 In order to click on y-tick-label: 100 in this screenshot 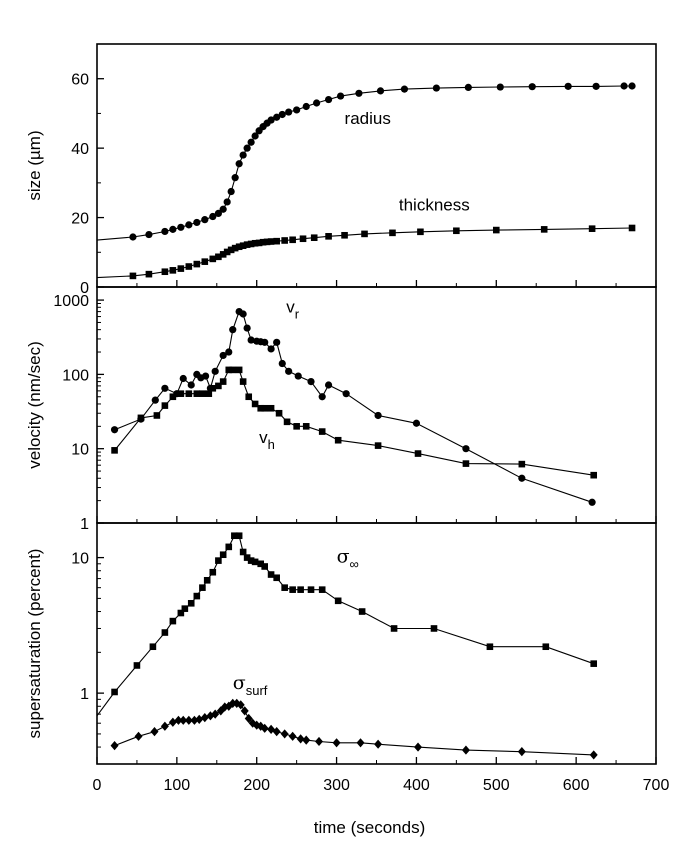, I will do `click(75, 375)`.